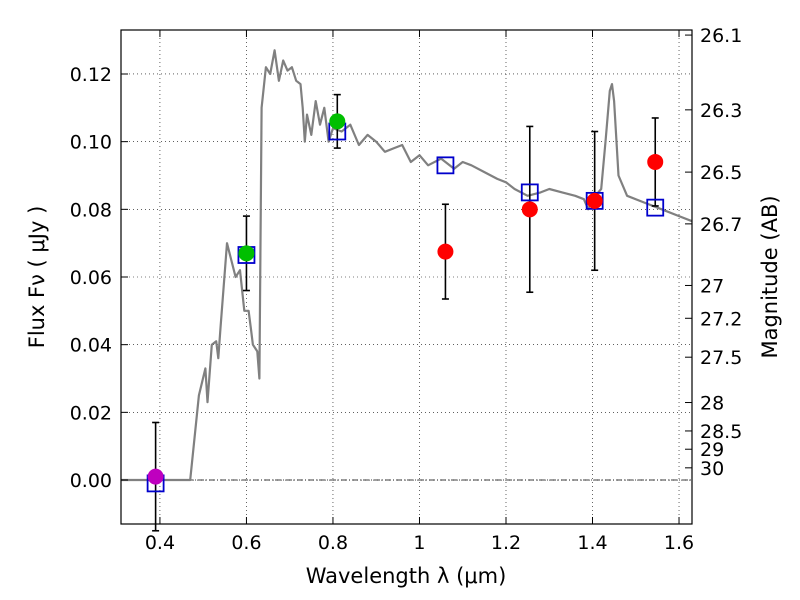 This screenshot has width=800, height=600. Describe the element at coordinates (721, 358) in the screenshot. I see `right-tick-label: 27.5` at that location.